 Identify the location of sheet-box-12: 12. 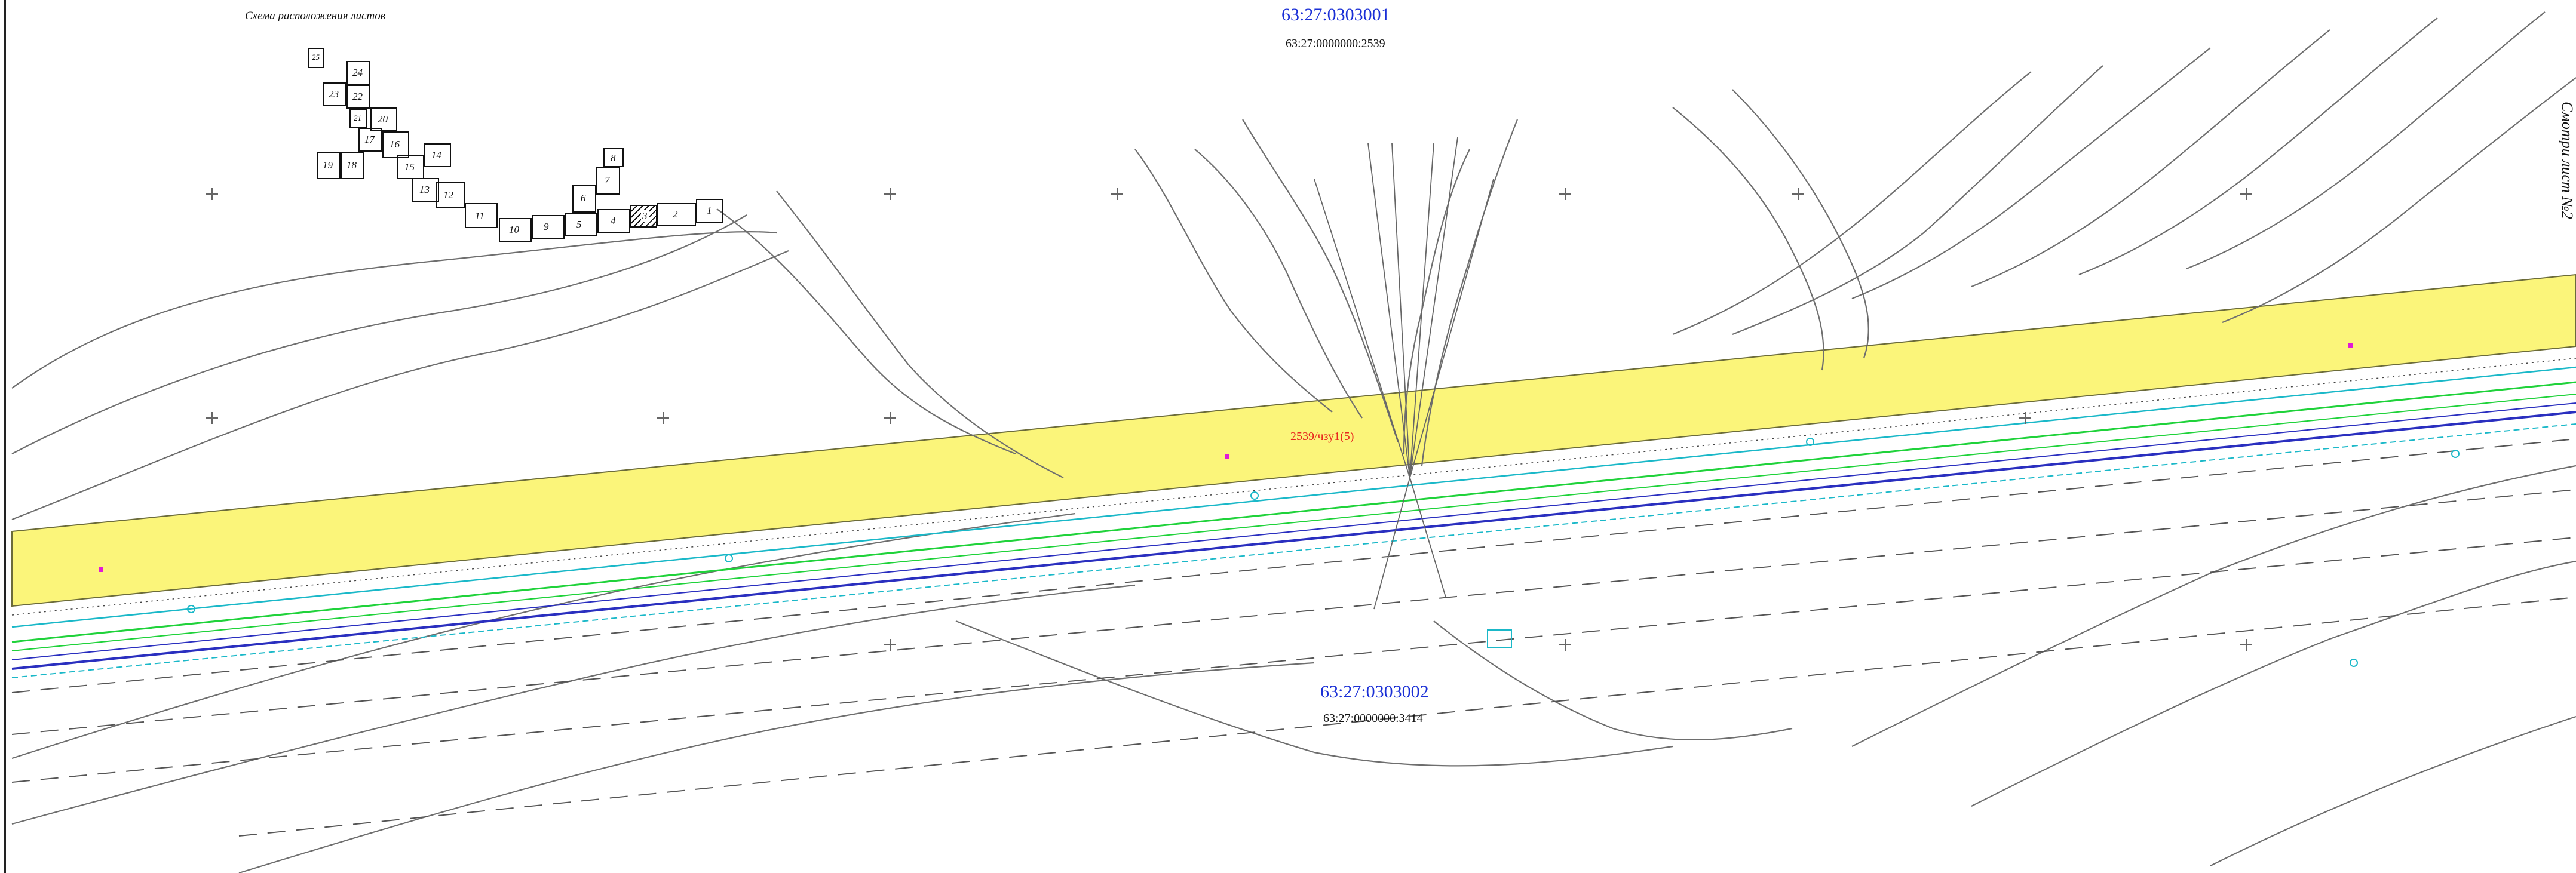
(451, 195).